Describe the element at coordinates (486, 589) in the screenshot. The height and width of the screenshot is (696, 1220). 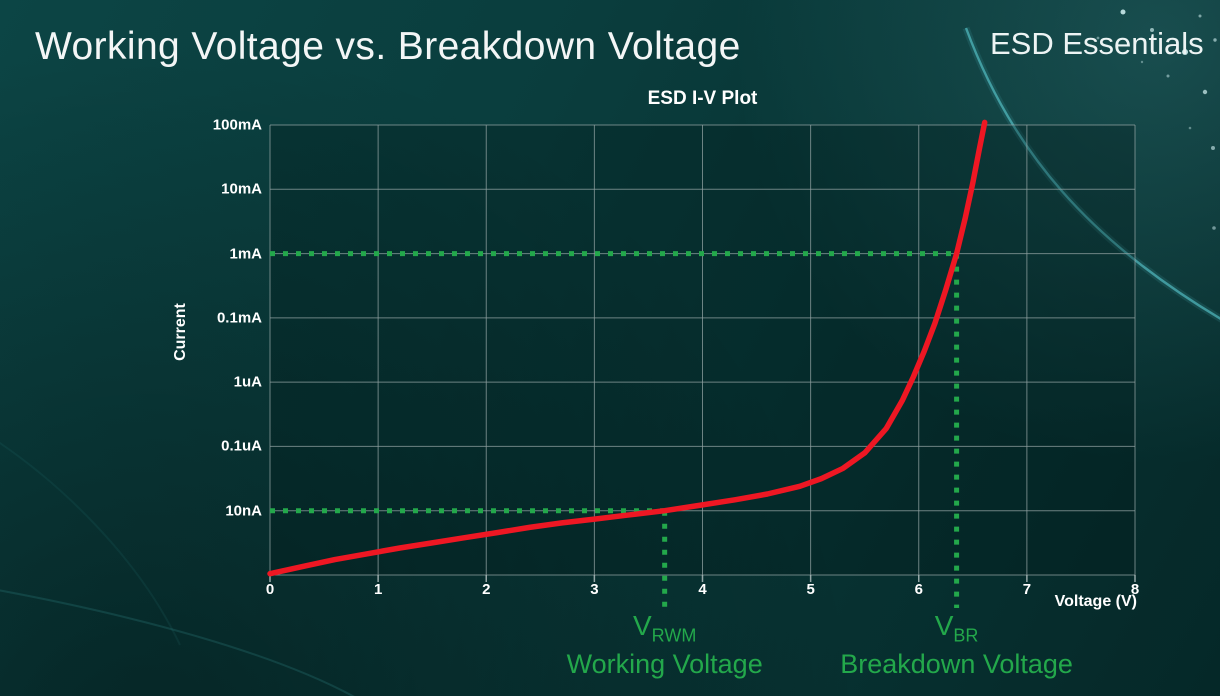
I see `x-tick-label: 2` at that location.